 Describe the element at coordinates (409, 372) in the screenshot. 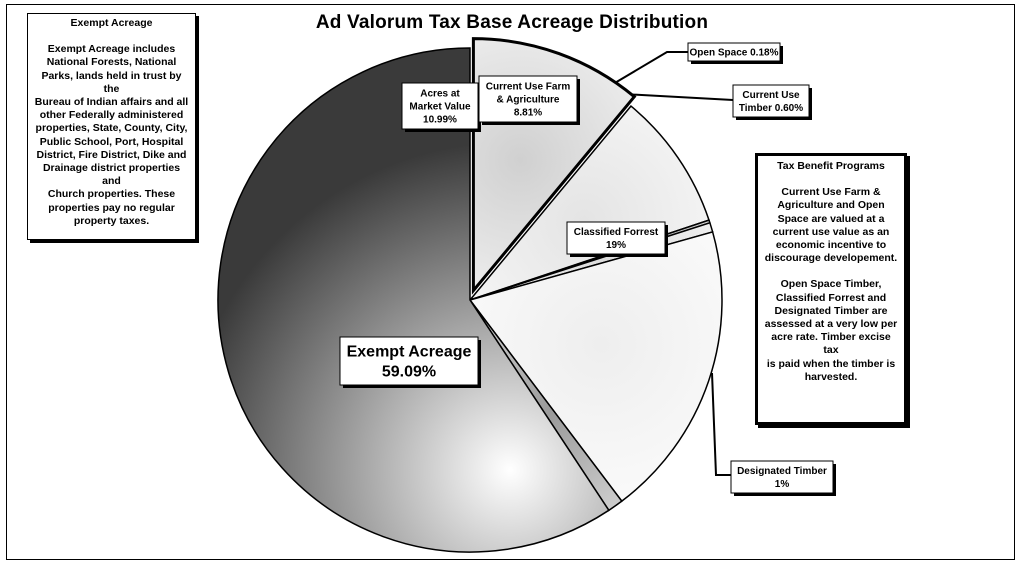

I see `slice-label-text: 59.09%` at that location.